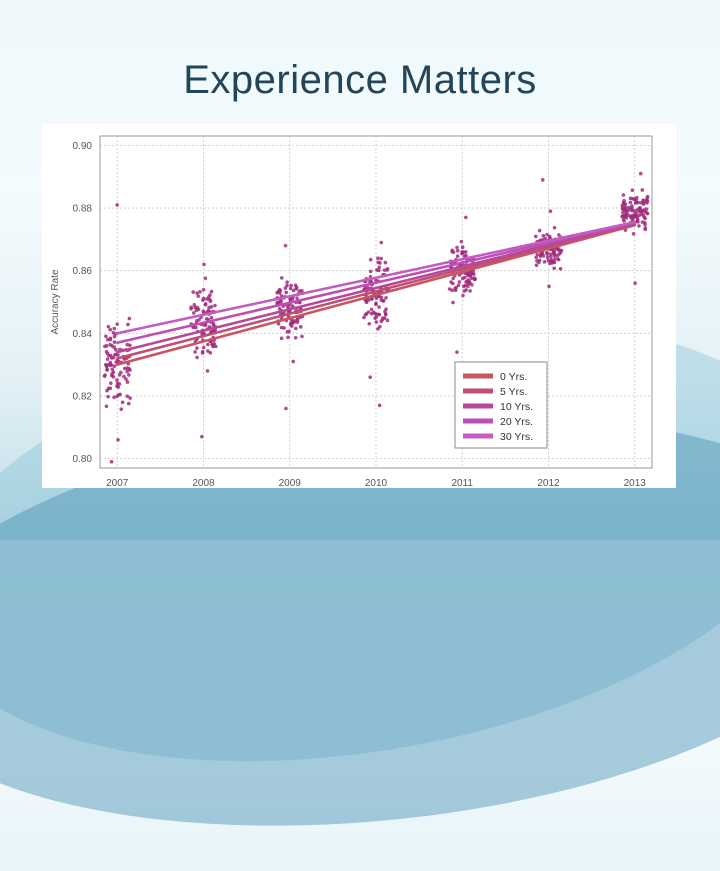 The width and height of the screenshot is (720, 871). What do you see at coordinates (83, 334) in the screenshot?
I see `y-tick-label: 0.84` at bounding box center [83, 334].